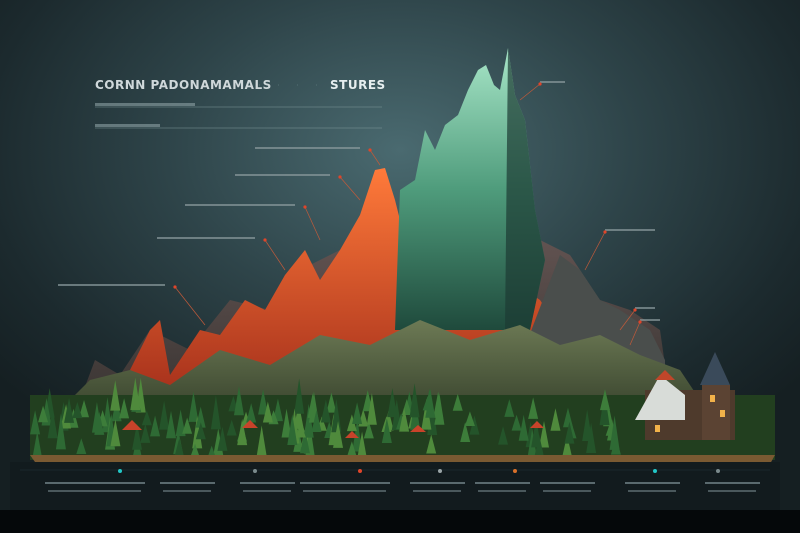 This screenshot has height=533, width=800. I want to click on header-rules, so click(240, 106).